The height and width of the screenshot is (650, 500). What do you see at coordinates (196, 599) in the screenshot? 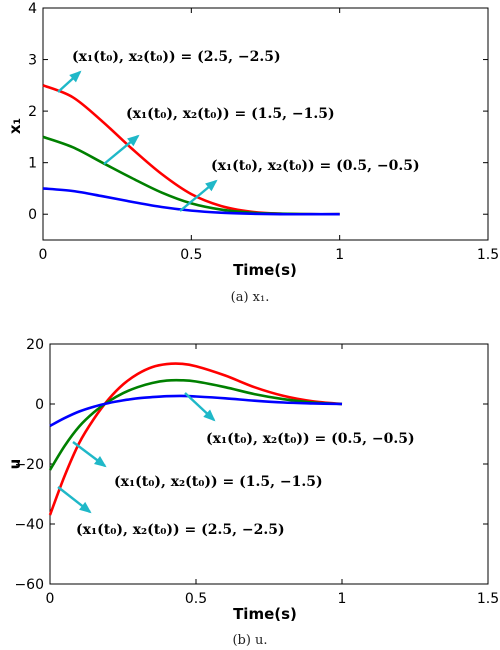
I see `x-tick-label-b-1: 0.5` at bounding box center [196, 599].